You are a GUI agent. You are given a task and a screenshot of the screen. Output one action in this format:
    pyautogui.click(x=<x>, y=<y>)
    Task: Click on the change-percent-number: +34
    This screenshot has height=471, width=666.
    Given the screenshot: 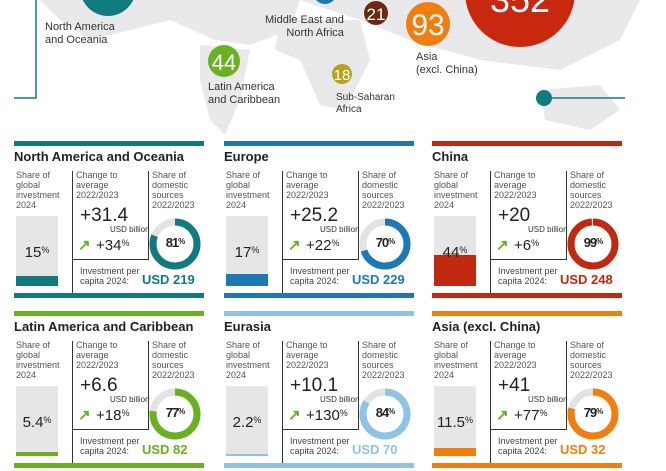 What is the action you would take?
    pyautogui.click(x=109, y=245)
    